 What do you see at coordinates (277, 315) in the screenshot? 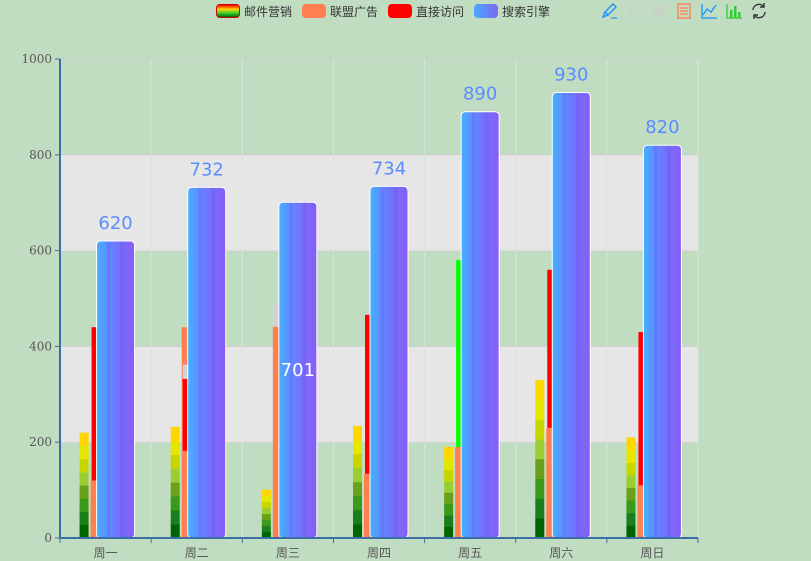
I see `bar-union-ads-highlight` at bounding box center [277, 315].